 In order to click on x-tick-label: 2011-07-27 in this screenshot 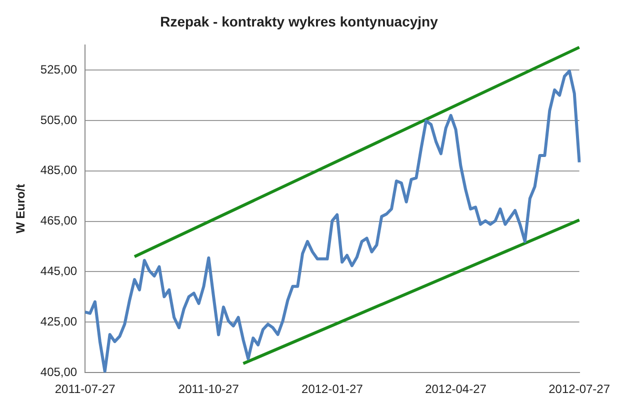, I will do `click(85, 389)`.